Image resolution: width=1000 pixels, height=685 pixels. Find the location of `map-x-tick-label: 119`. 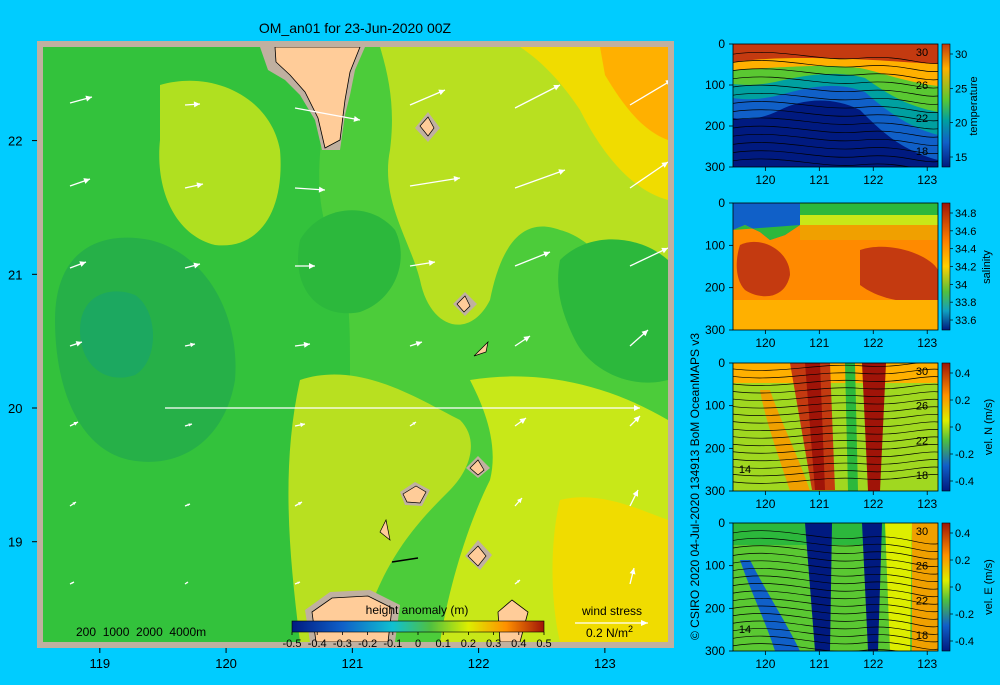

map-x-tick-label: 119 is located at coordinates (99, 663).